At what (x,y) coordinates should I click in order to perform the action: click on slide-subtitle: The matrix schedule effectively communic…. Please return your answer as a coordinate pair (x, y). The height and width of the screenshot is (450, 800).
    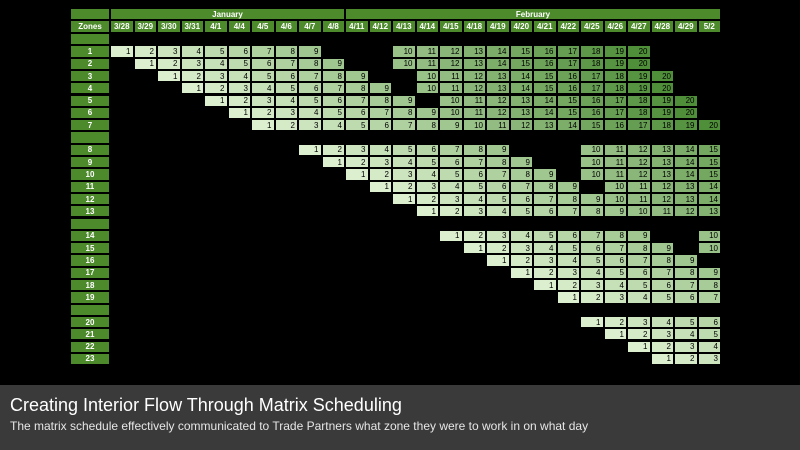
    Looking at the image, I should click on (299, 426).